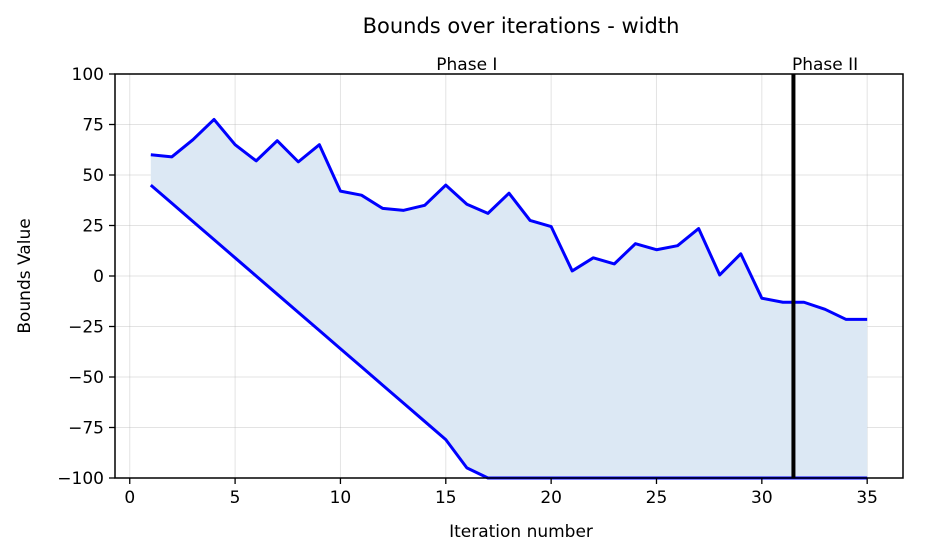 The width and height of the screenshot is (943, 560). I want to click on annotation-layer: Phase I Phase II, so click(647, 65).